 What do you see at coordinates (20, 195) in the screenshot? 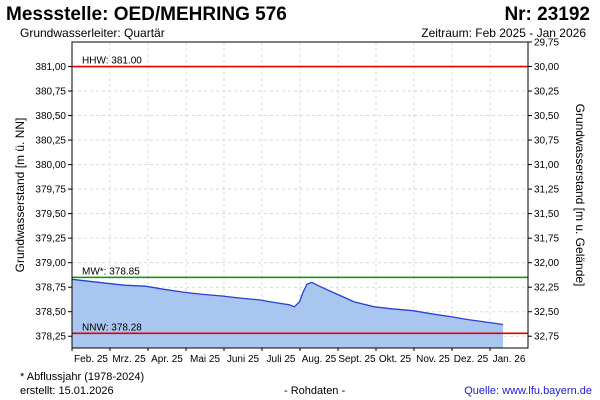
I see `y-axis-label-left: Grundwasserstand [m ü. NN]` at bounding box center [20, 195].